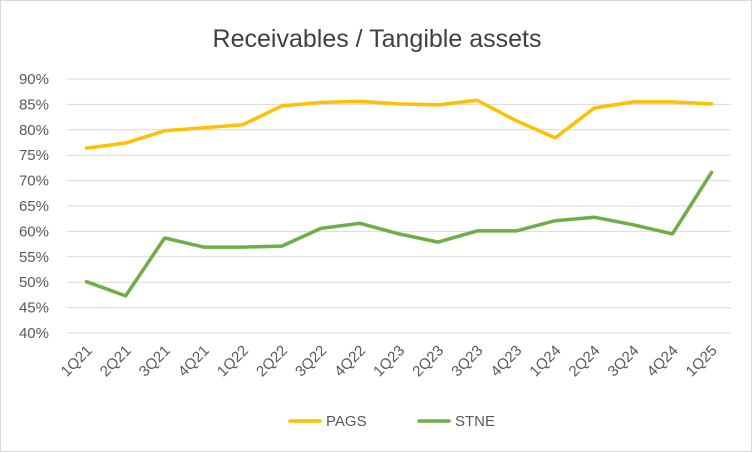  What do you see at coordinates (428, 361) in the screenshot?
I see `x-tick-label: 2Q23` at bounding box center [428, 361].